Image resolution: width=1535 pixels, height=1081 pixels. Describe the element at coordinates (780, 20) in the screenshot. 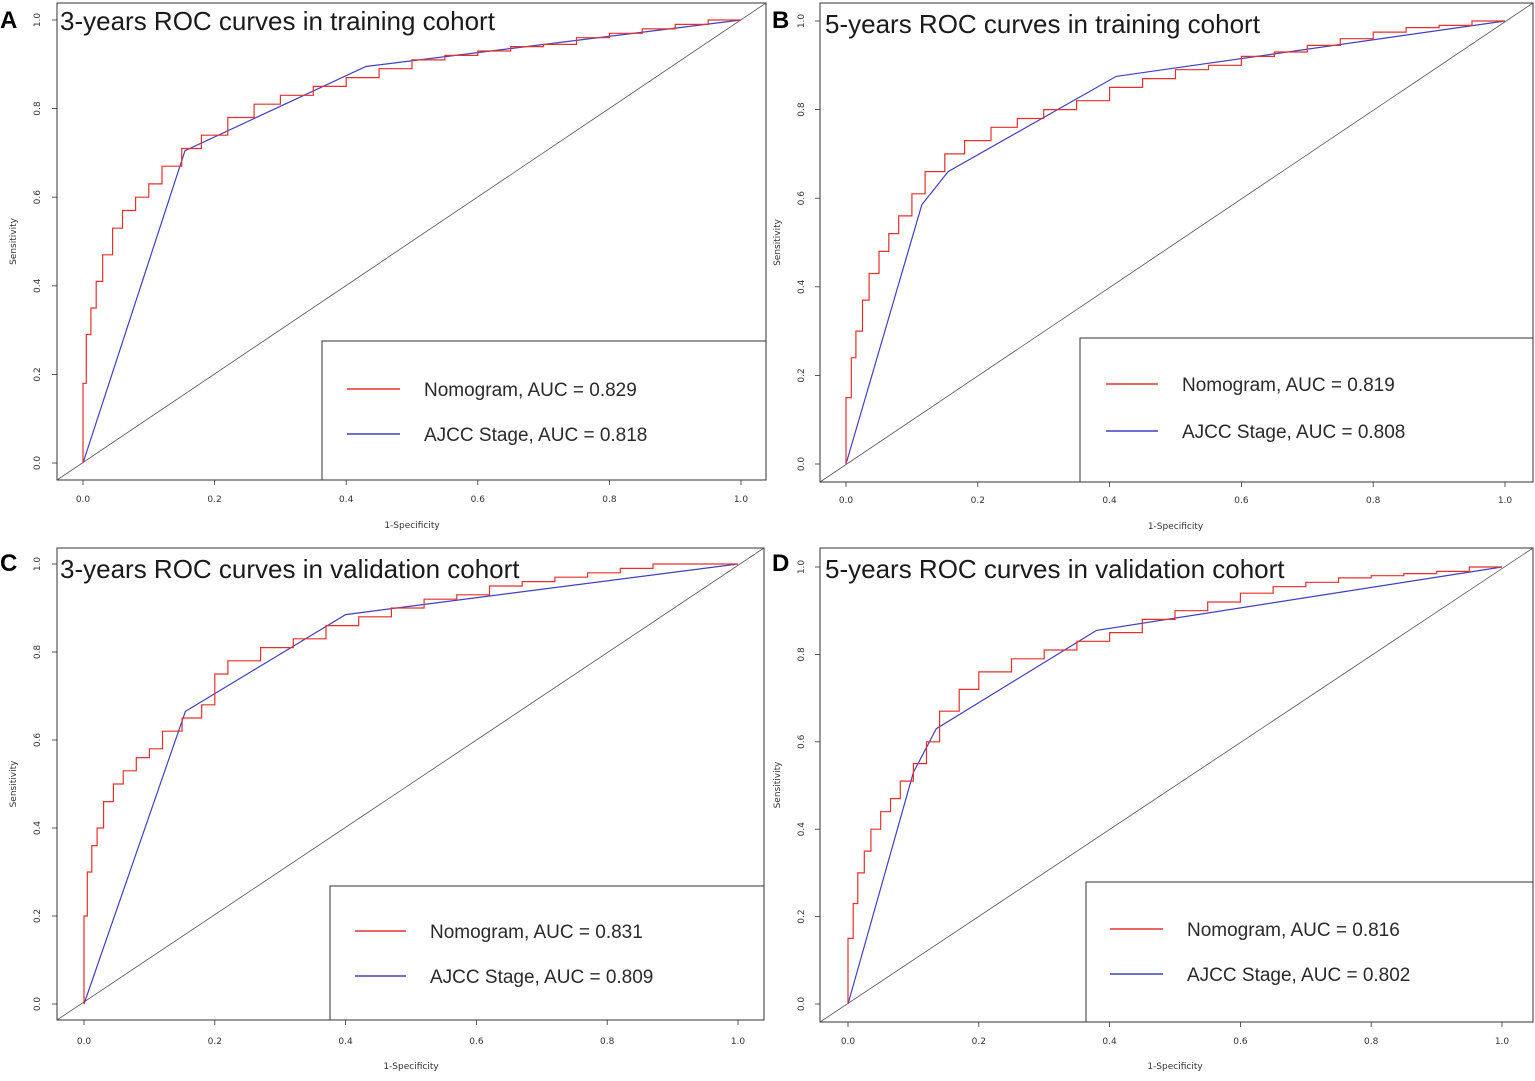

I see `panel-label: B` at that location.